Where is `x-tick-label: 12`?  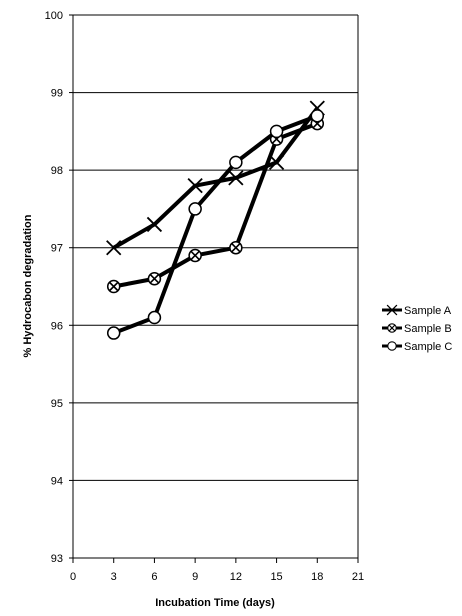
x-tick-label: 12 is located at coordinates (236, 577).